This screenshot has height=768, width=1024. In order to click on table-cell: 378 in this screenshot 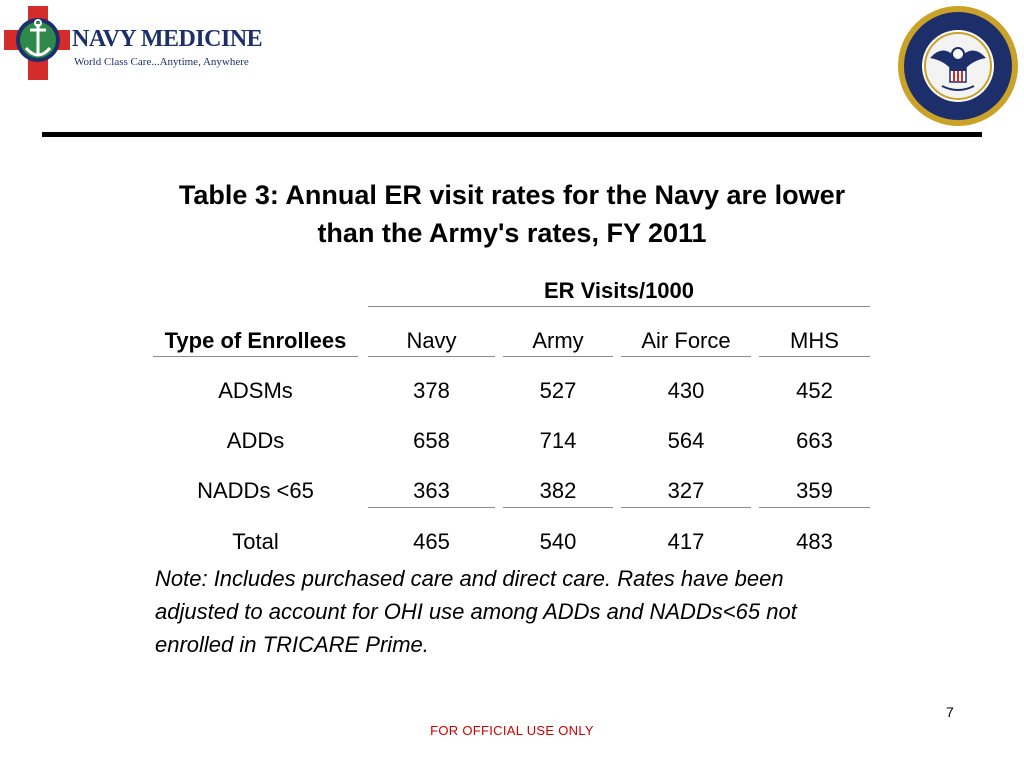, I will do `click(431, 390)`.